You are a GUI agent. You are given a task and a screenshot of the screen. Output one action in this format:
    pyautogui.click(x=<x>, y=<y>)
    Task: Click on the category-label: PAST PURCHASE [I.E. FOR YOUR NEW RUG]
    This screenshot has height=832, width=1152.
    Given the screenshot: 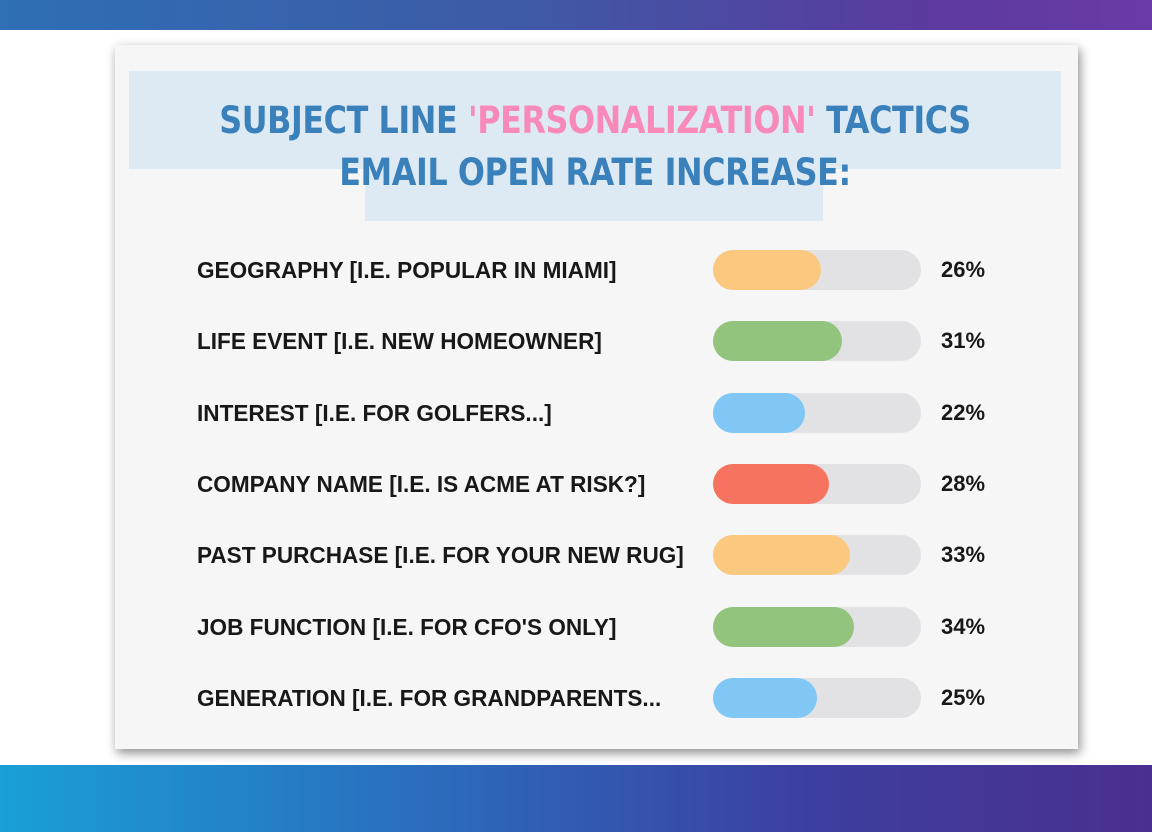 What is the action you would take?
    pyautogui.click(x=440, y=555)
    